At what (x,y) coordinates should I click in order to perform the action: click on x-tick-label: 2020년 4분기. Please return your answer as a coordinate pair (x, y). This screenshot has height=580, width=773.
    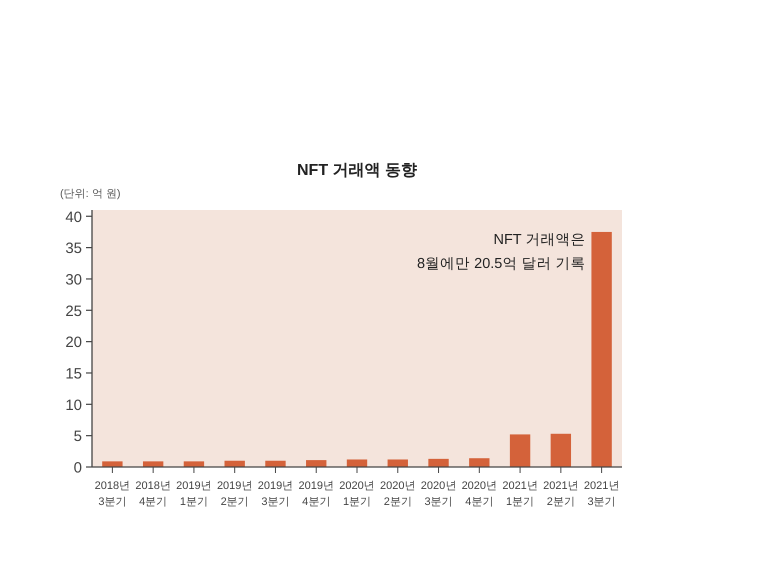
    Looking at the image, I should click on (480, 494).